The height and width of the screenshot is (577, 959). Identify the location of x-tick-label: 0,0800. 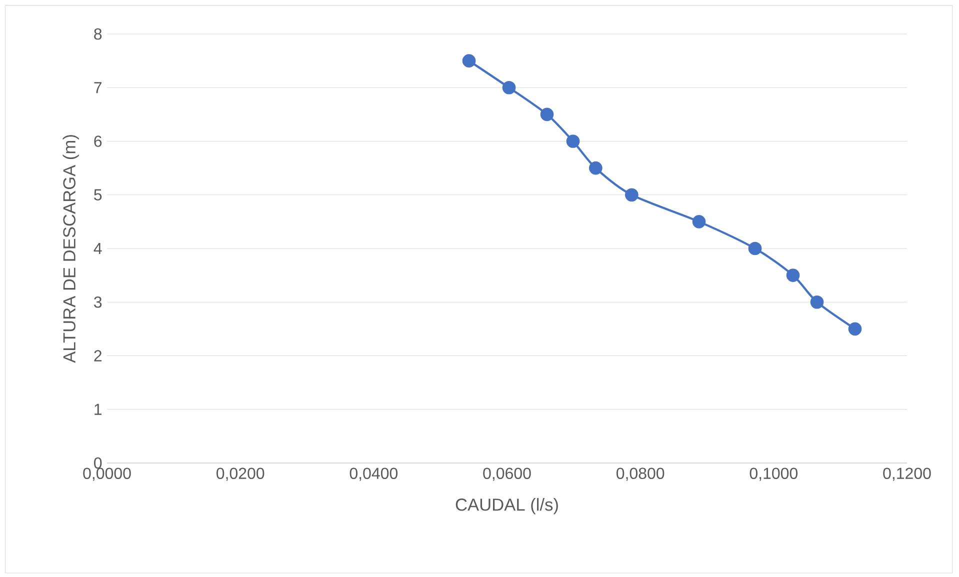
(640, 474).